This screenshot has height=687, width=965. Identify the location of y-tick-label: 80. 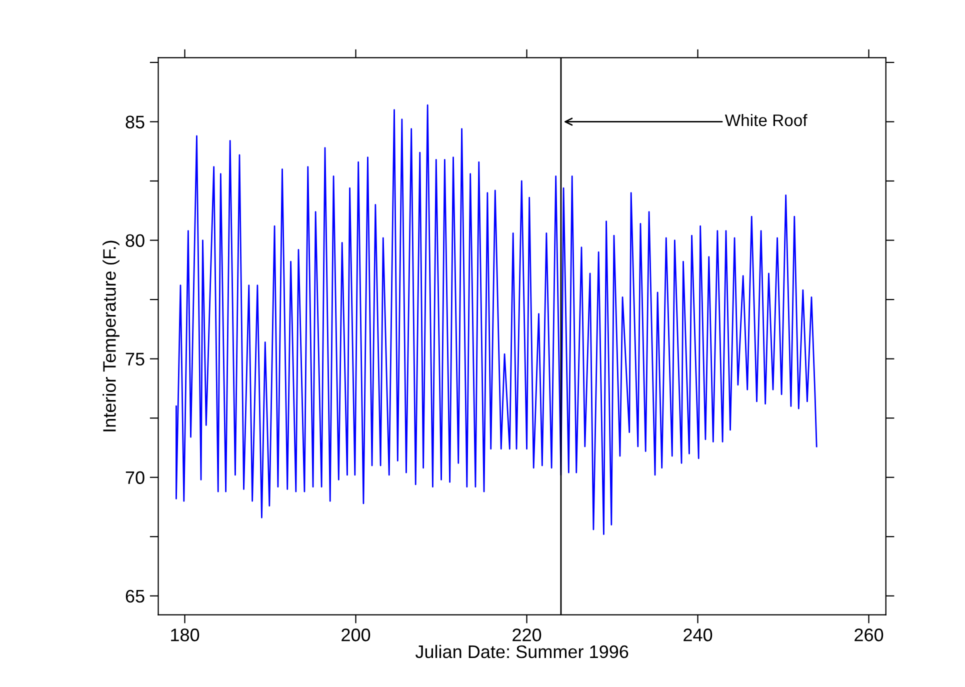
(135, 240).